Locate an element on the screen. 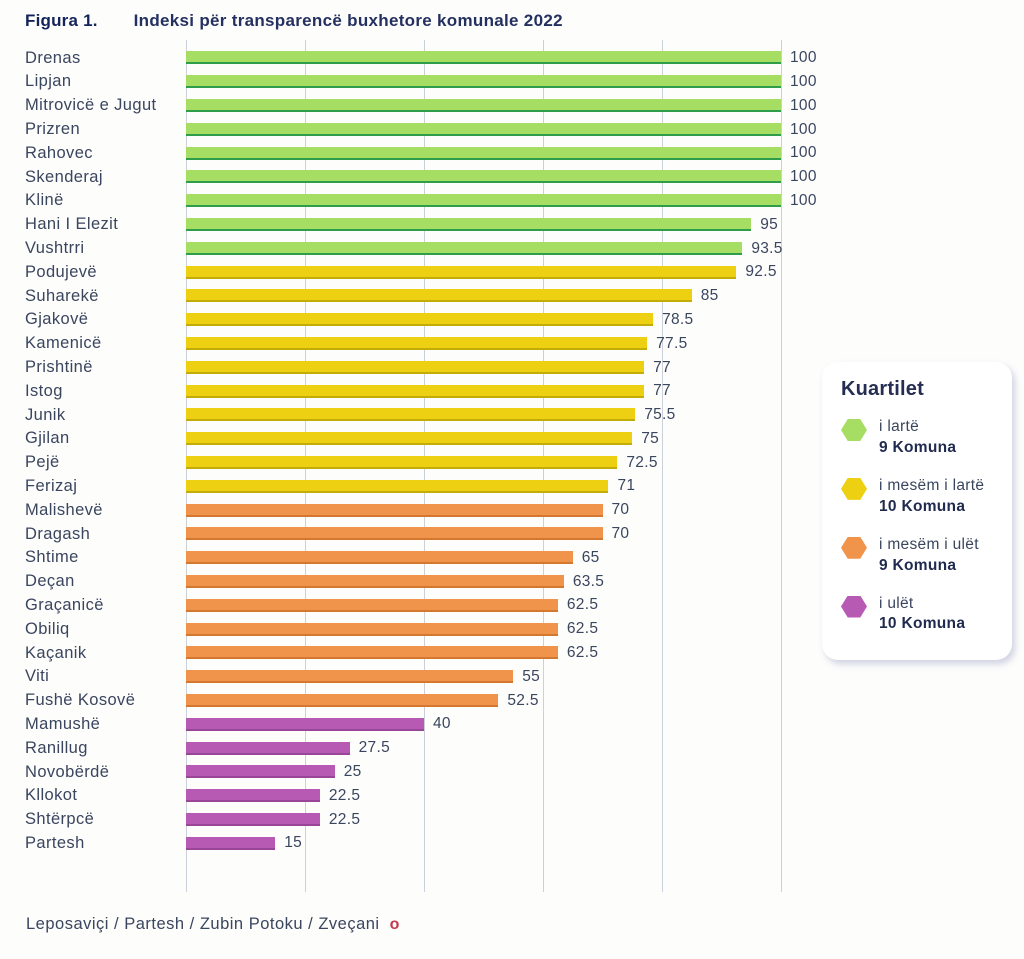  legend-item: i lartë 9 Komuna is located at coordinates (917, 438).